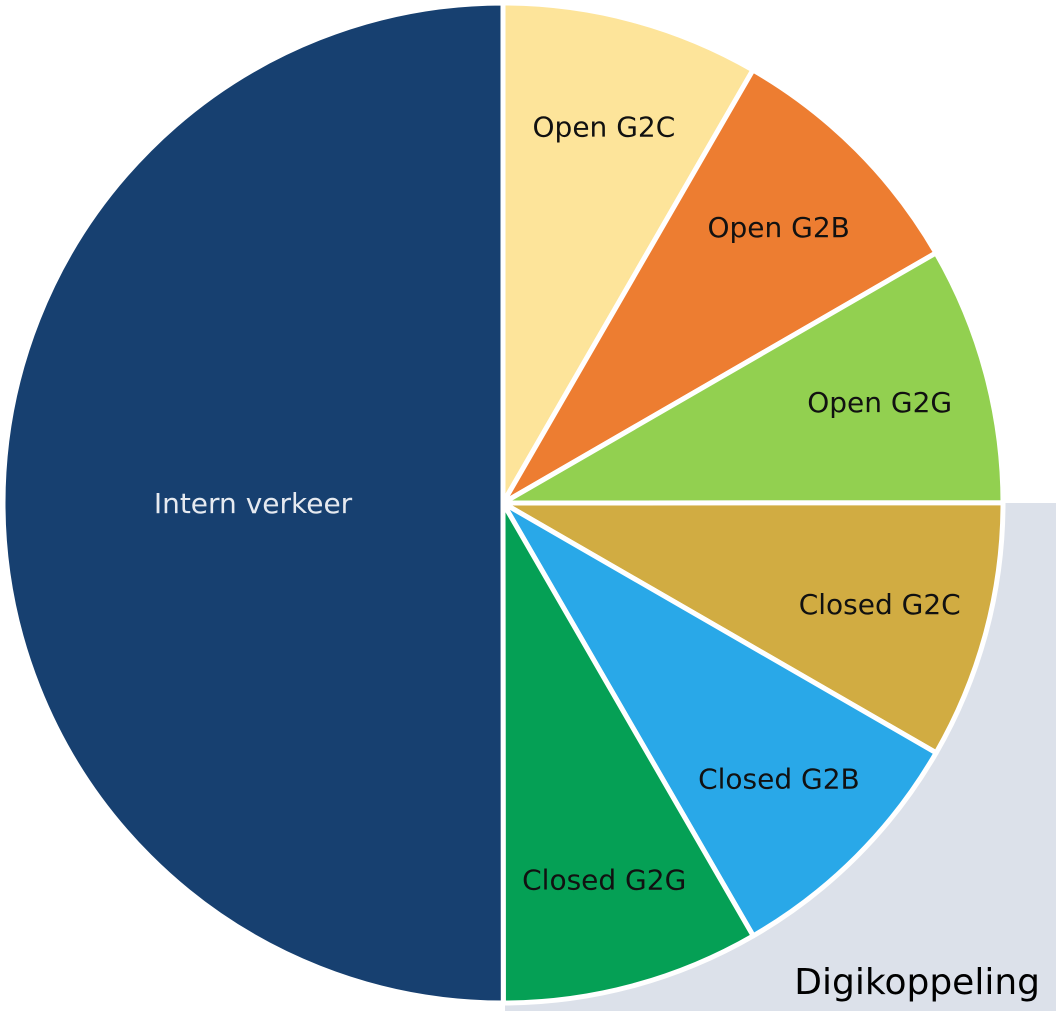  What do you see at coordinates (604, 126) in the screenshot?
I see `slice-label-open-g2c: Open G2C` at bounding box center [604, 126].